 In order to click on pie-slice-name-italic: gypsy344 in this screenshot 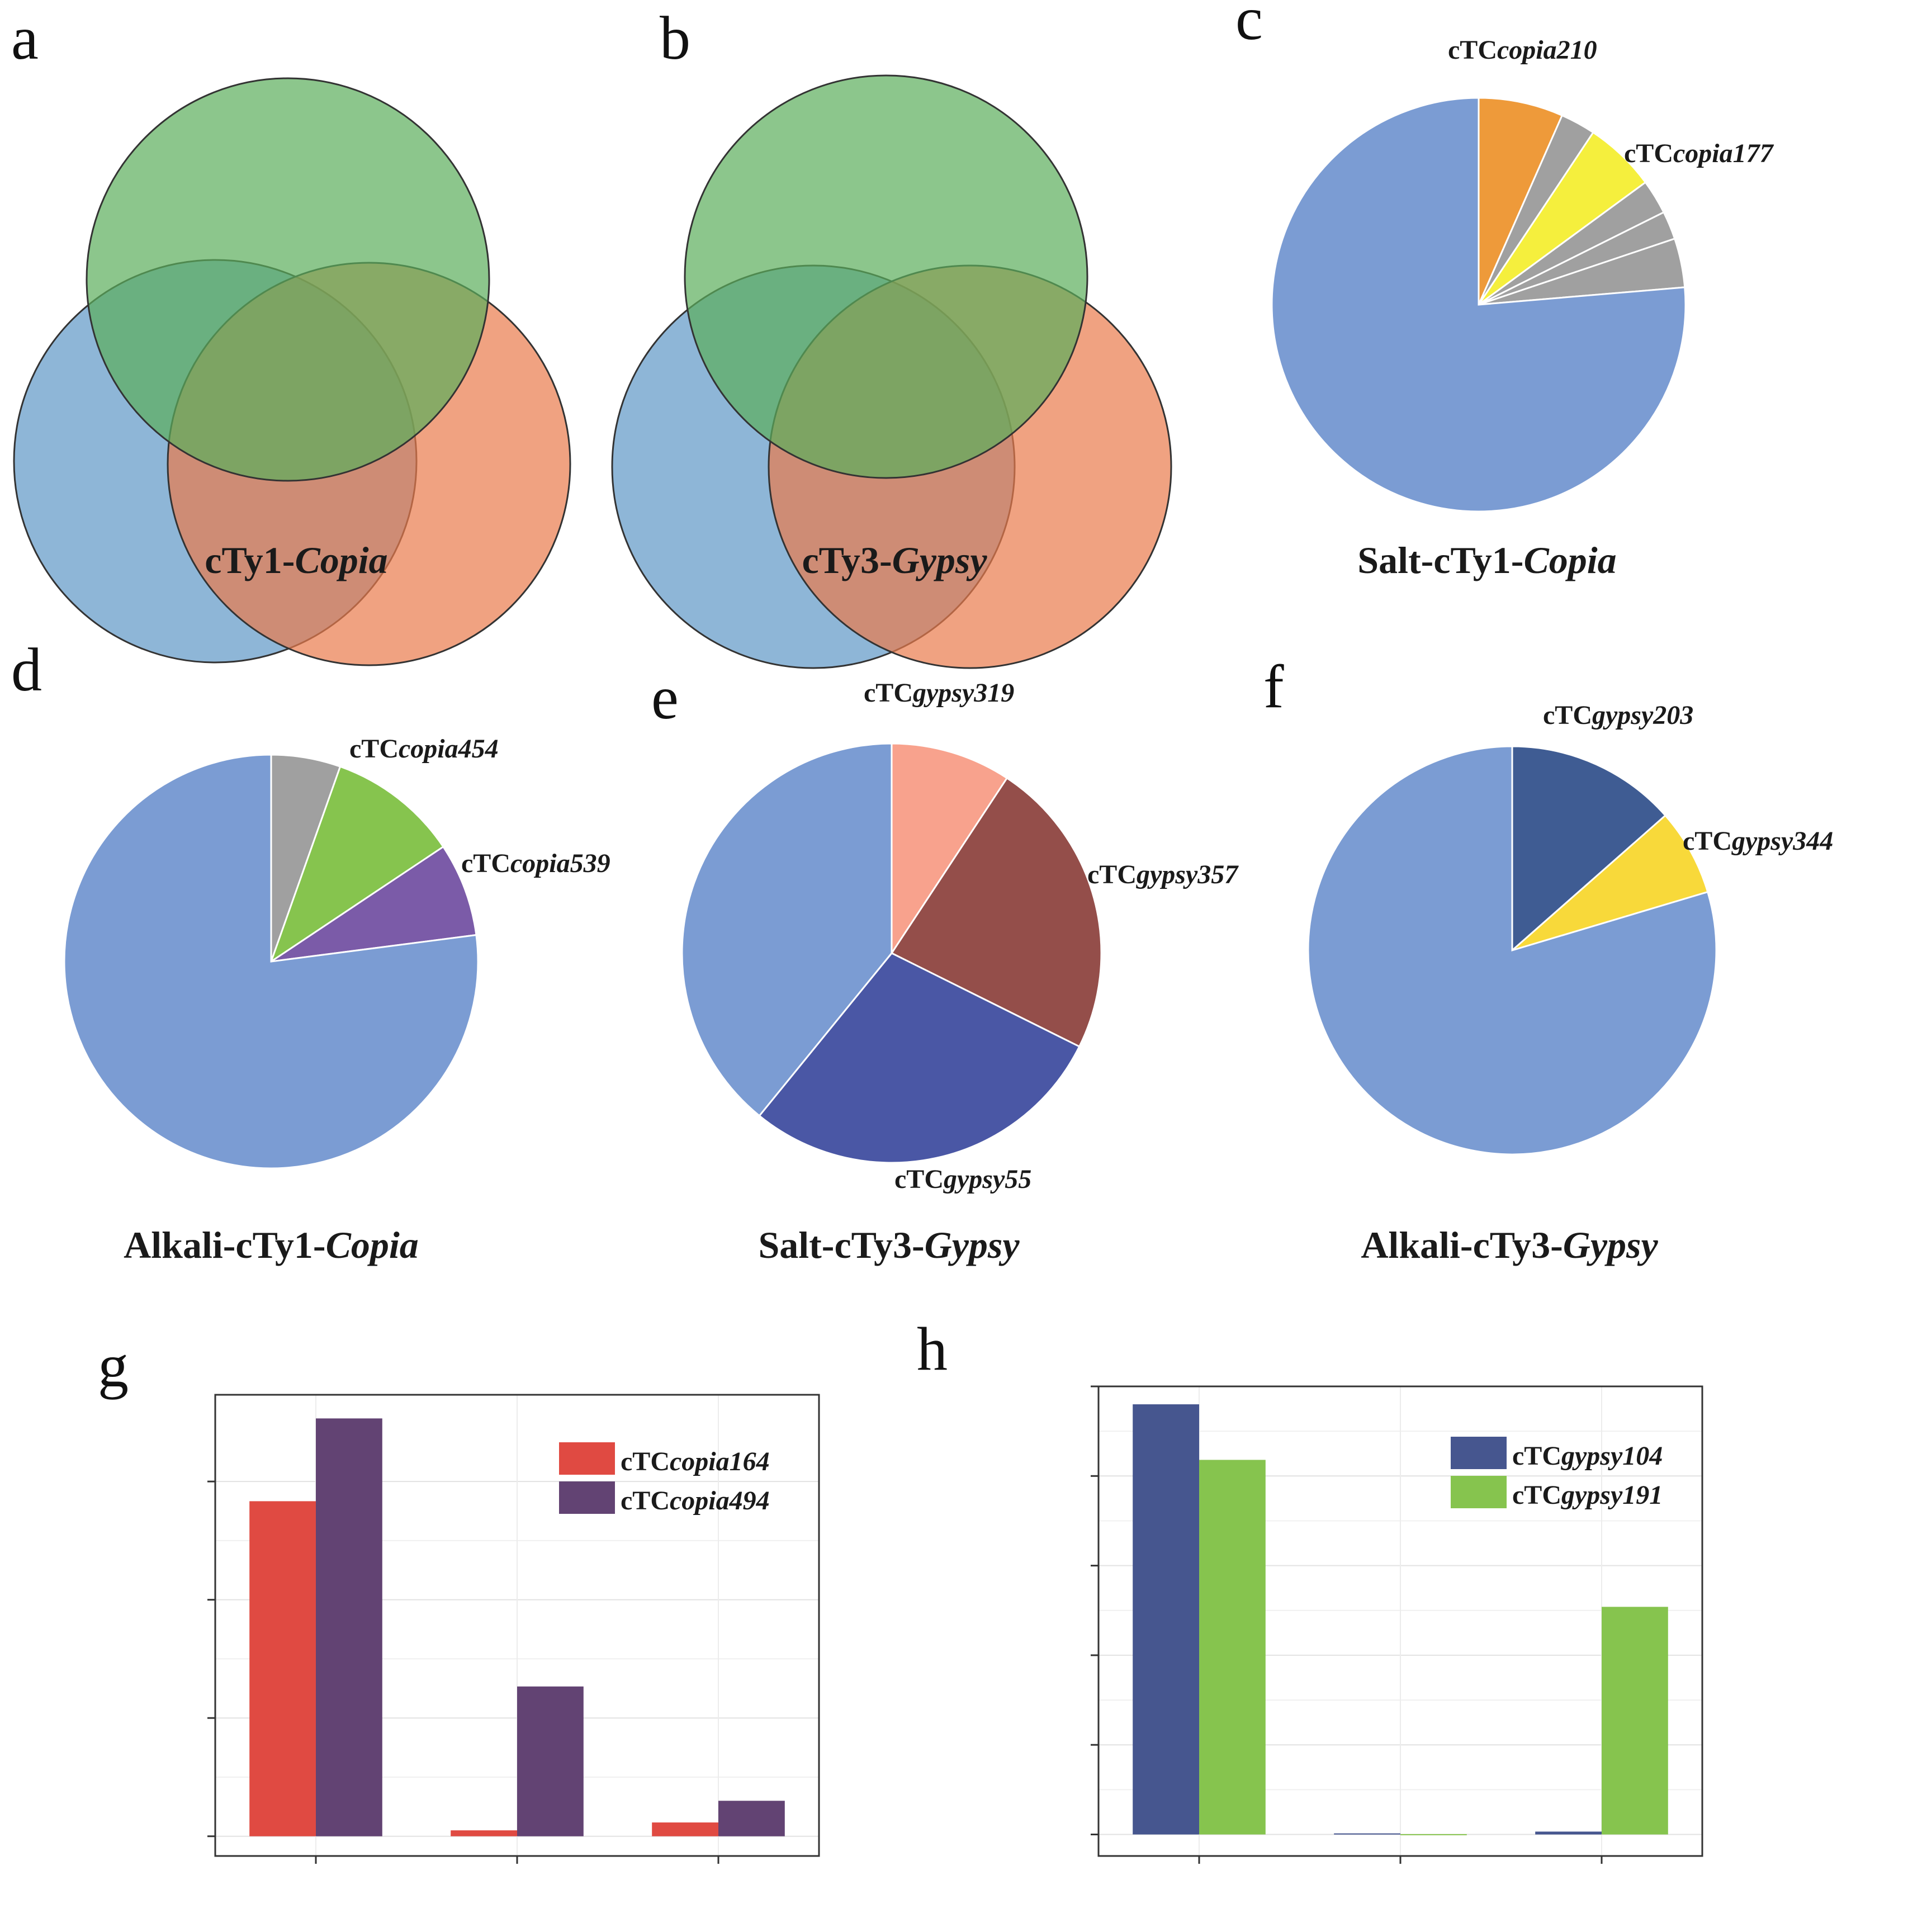, I will do `click(1782, 841)`.